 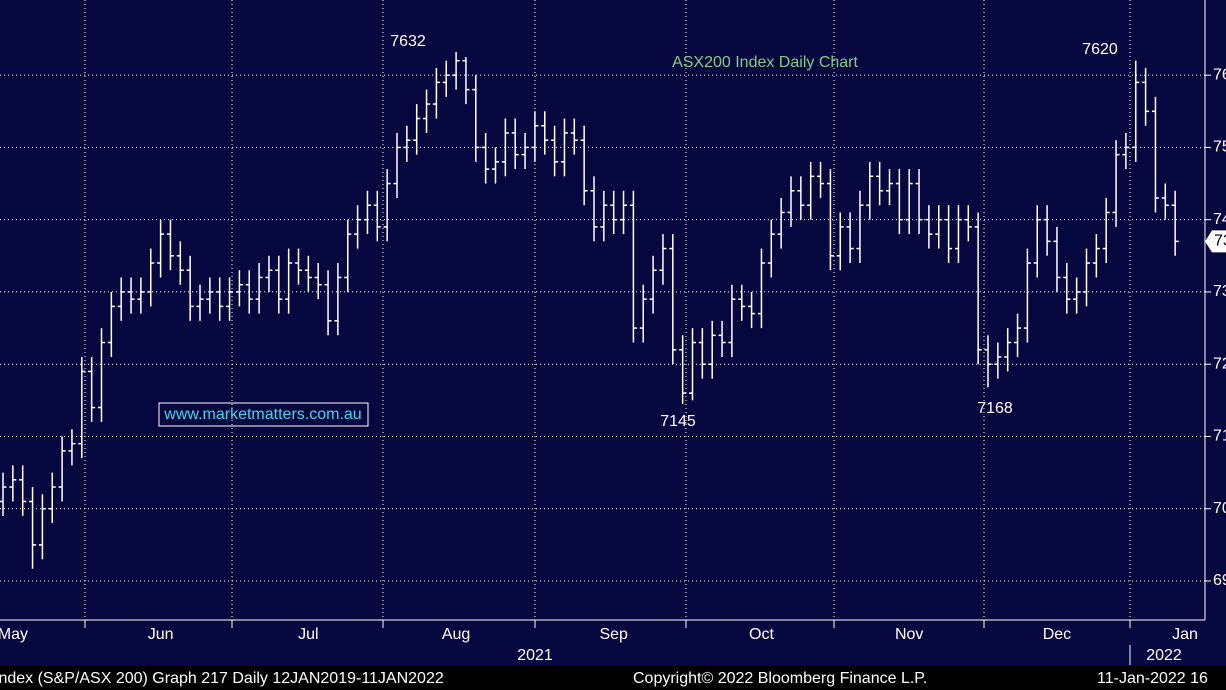 I want to click on x-tick-label: Jun, so click(x=161, y=634).